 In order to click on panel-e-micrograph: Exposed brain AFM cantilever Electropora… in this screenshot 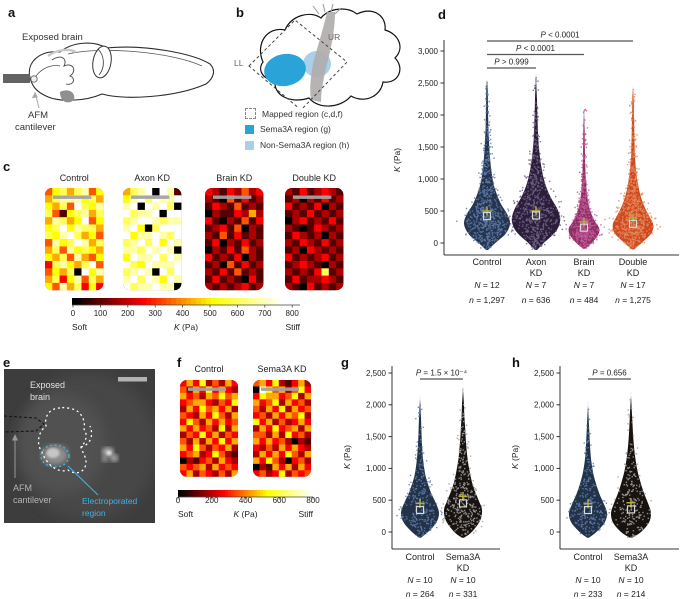, I will do `click(84, 457)`.